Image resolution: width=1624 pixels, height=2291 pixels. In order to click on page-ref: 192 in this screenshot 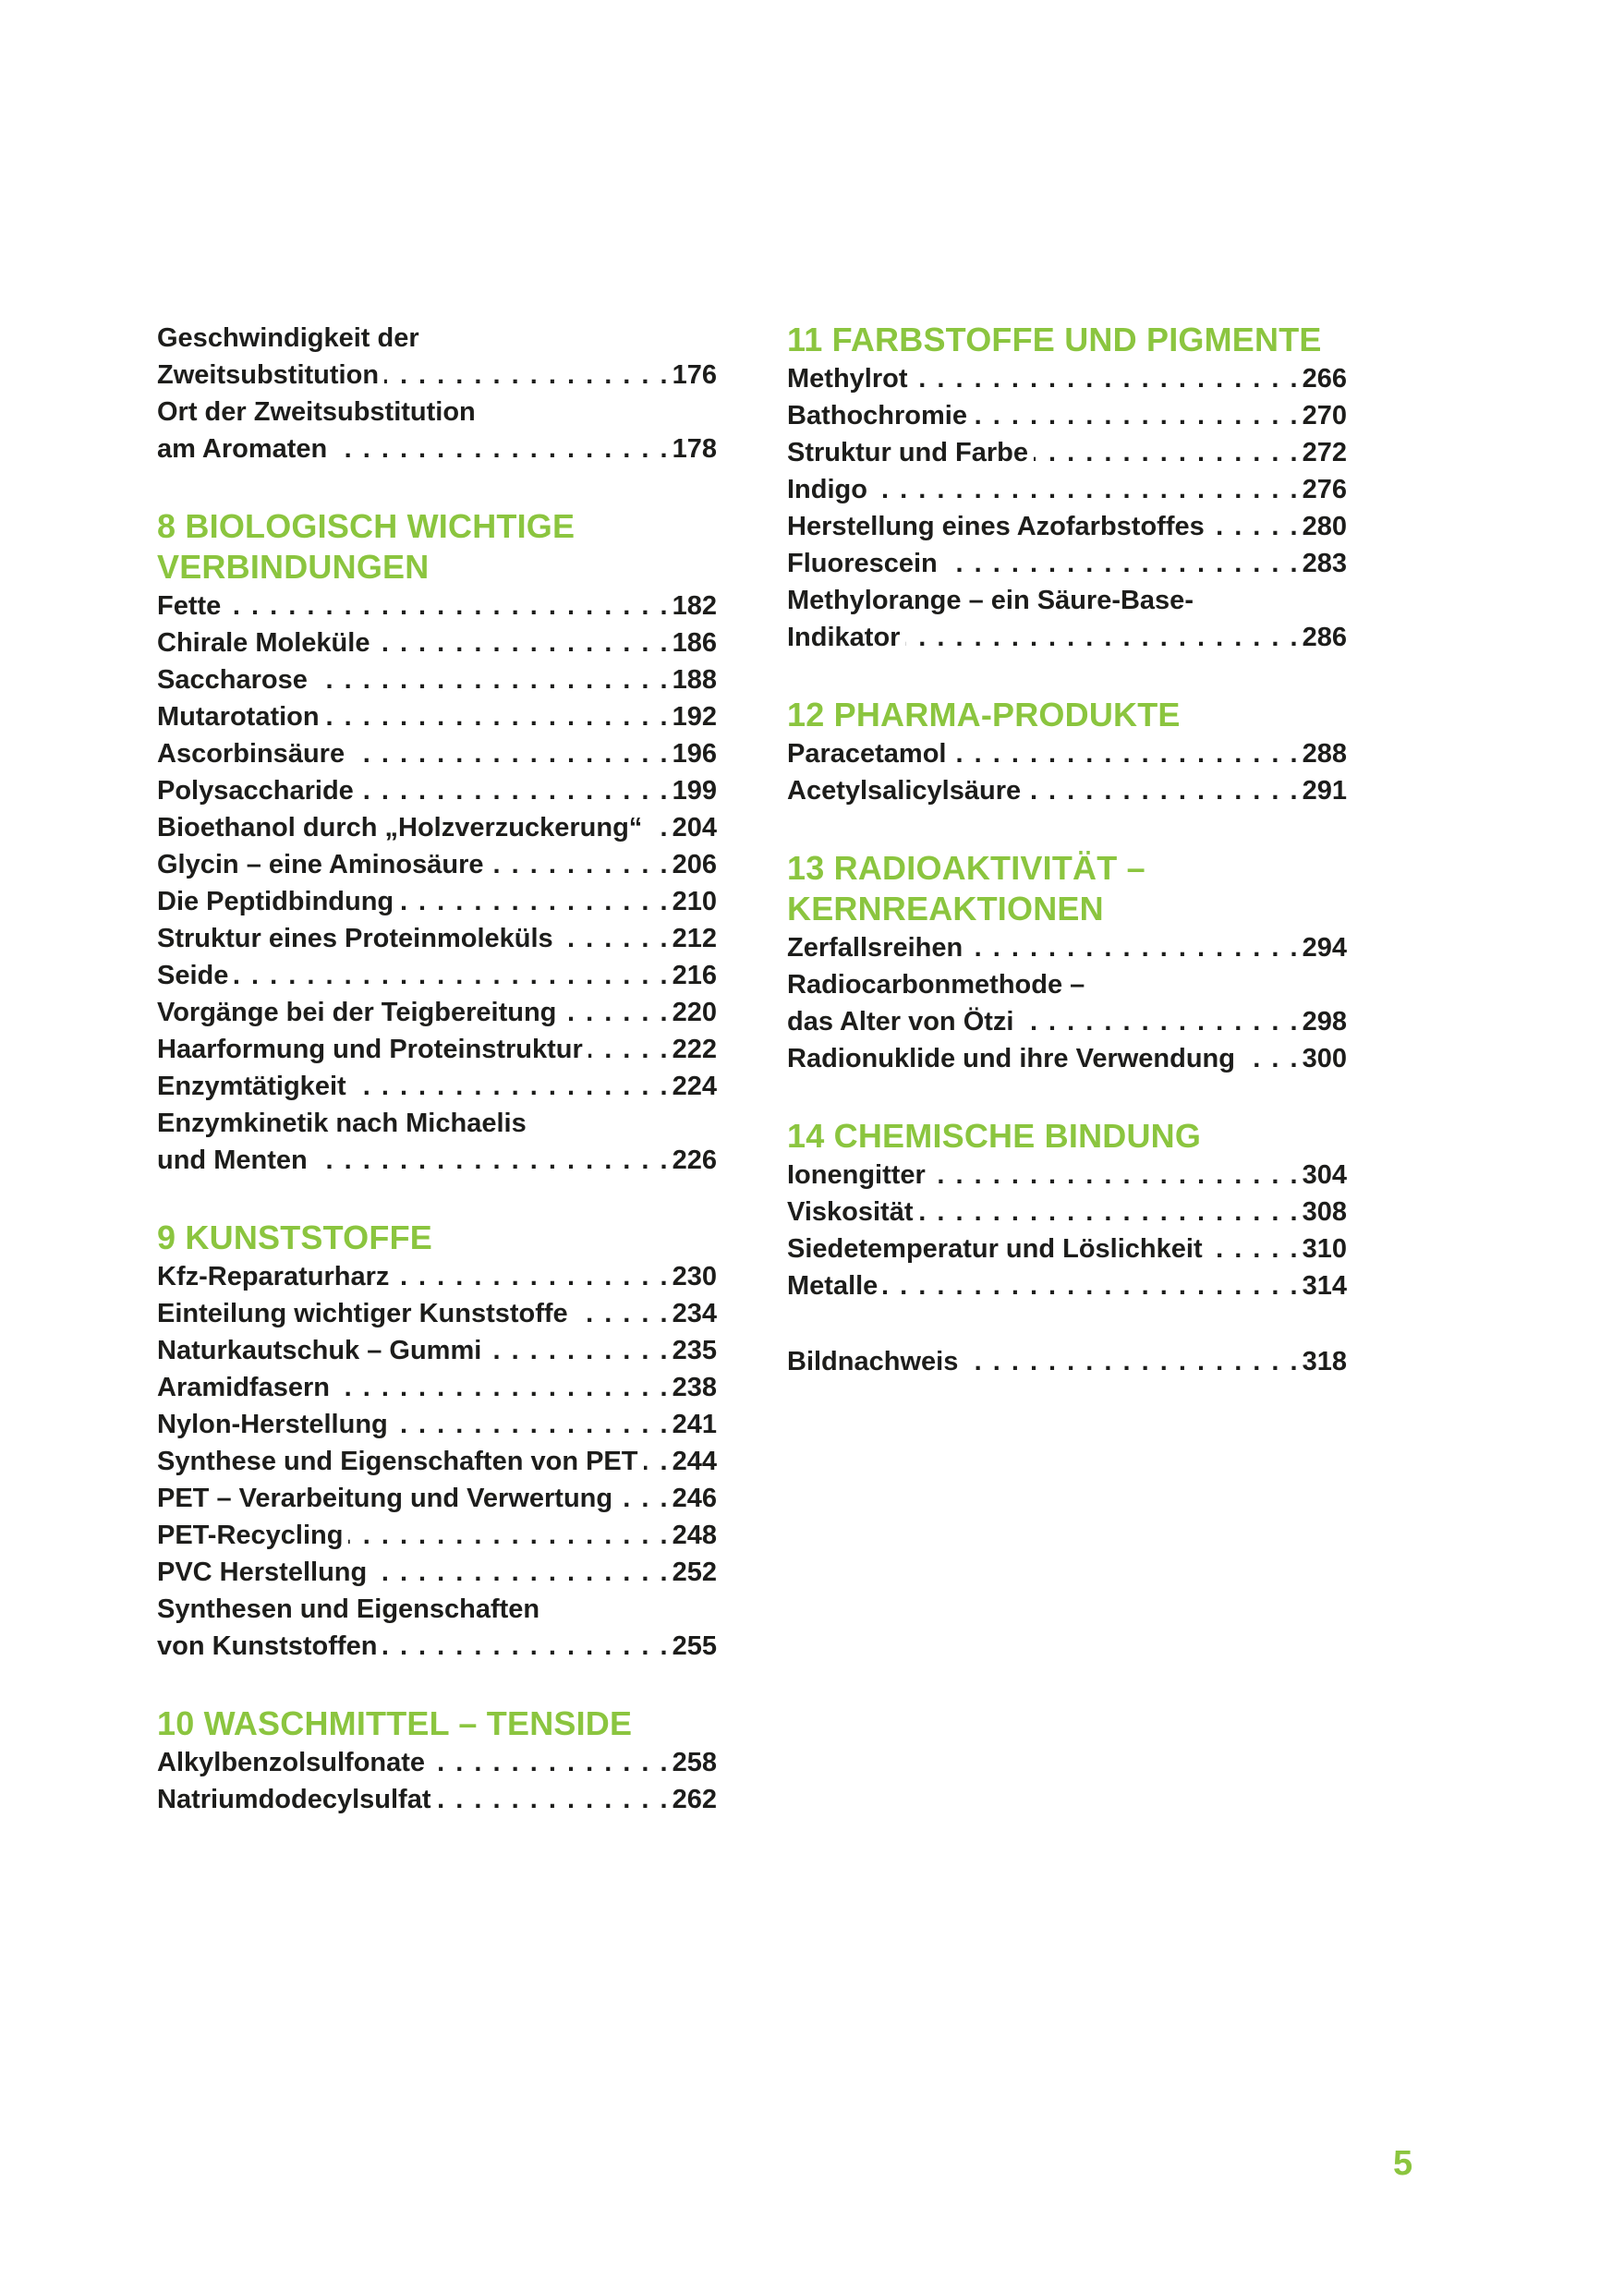, I will do `click(694, 717)`.